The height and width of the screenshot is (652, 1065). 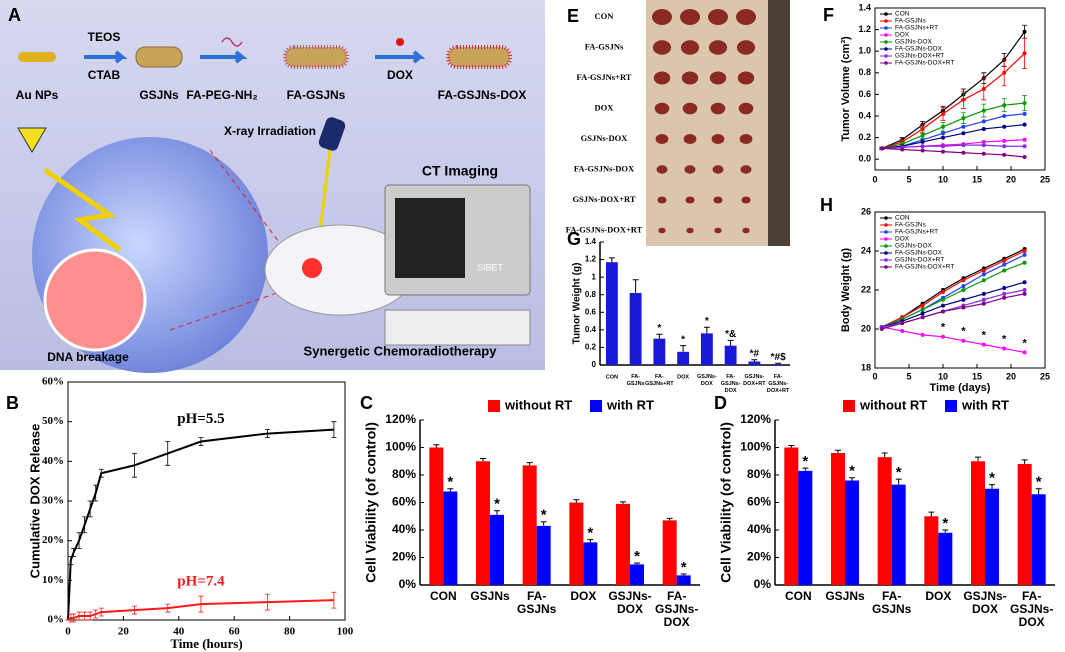 I want to click on y-tick-label: 60%, so click(x=53, y=382).